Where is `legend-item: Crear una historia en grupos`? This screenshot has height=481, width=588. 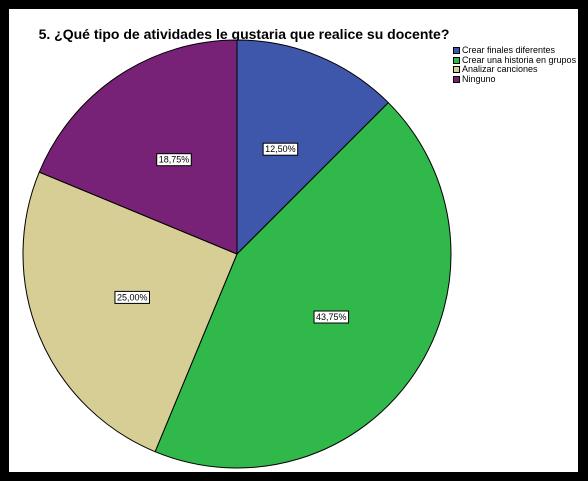 legend-item: Crear una historia en grupos is located at coordinates (515, 60).